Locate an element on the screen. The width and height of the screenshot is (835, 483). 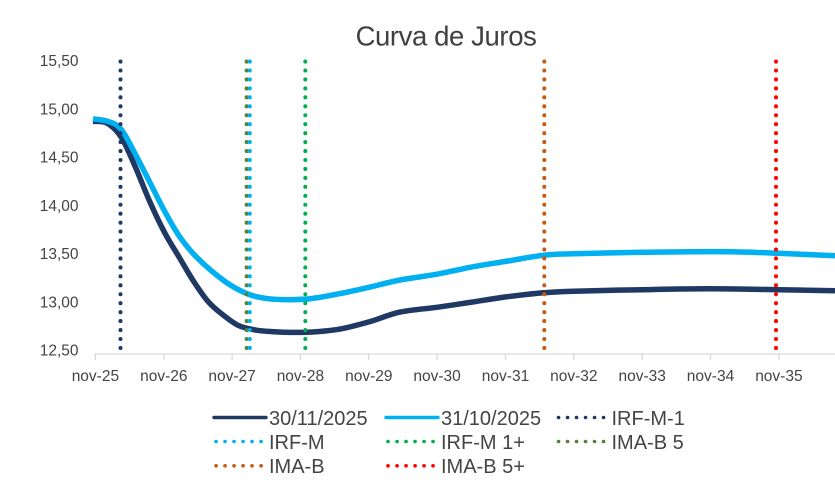
svg-text: IMA-B 5 is located at coordinates (648, 443).